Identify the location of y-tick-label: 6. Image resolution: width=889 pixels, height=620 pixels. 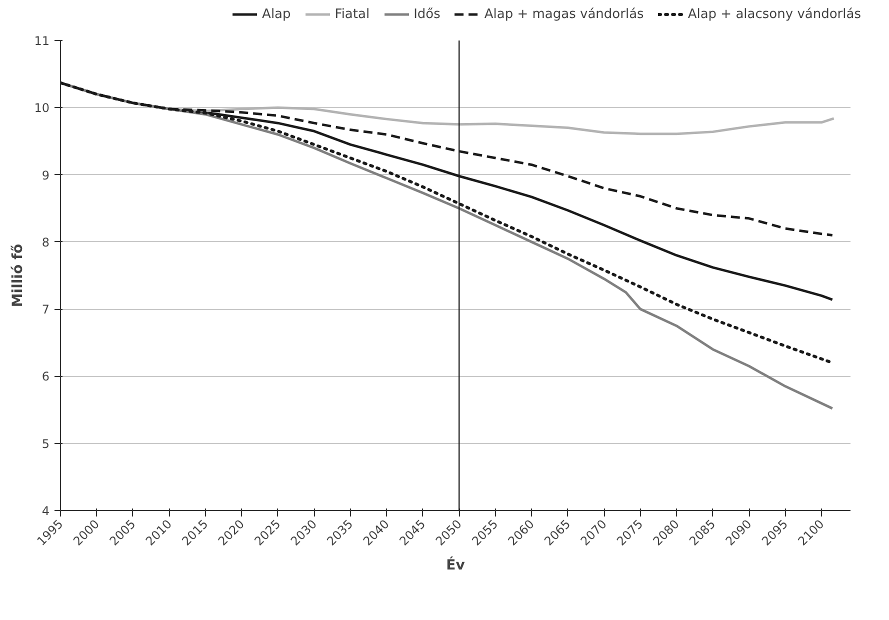
(46, 377).